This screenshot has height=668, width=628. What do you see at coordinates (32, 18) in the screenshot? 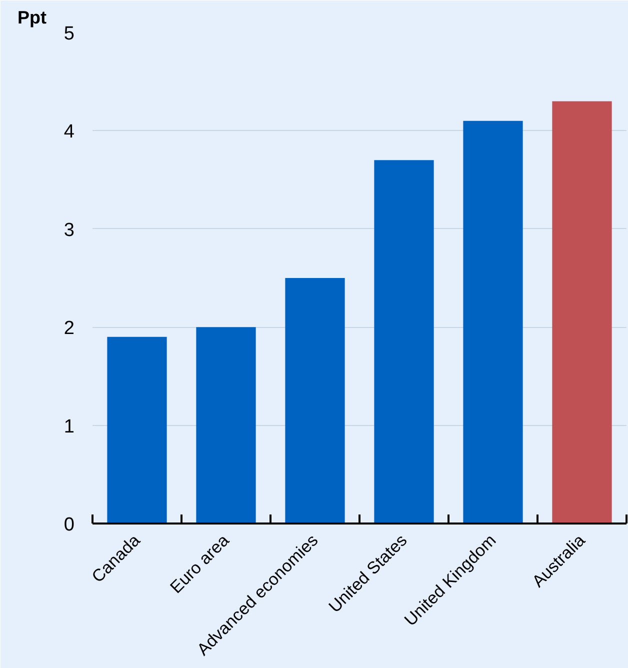
I see `y-axis-title: Ppt` at bounding box center [32, 18].